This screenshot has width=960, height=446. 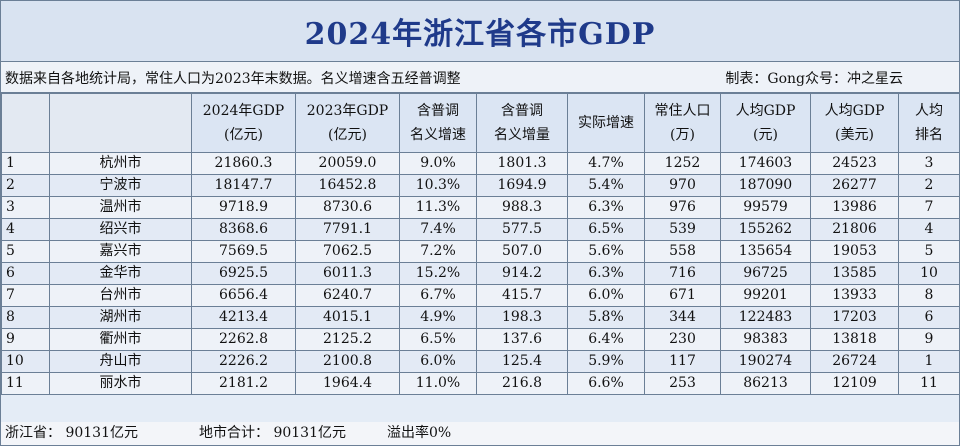 What do you see at coordinates (854, 207) in the screenshot?
I see `per-capita-usd: 13986` at bounding box center [854, 207].